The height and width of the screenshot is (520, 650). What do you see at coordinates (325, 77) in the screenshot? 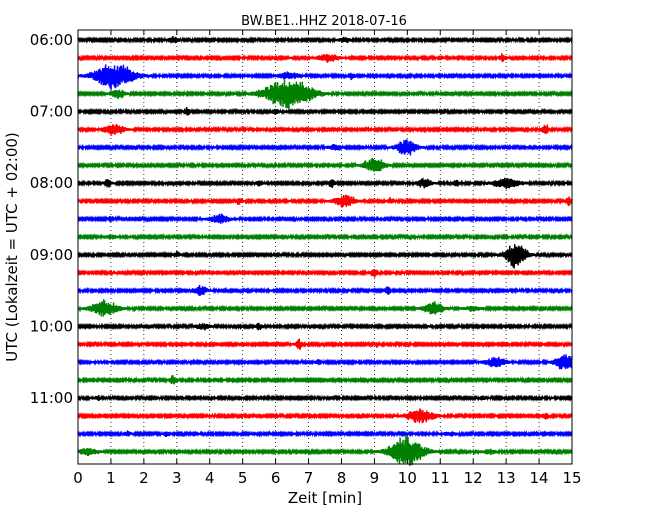
I see `trace-row-06:30` at bounding box center [325, 77].